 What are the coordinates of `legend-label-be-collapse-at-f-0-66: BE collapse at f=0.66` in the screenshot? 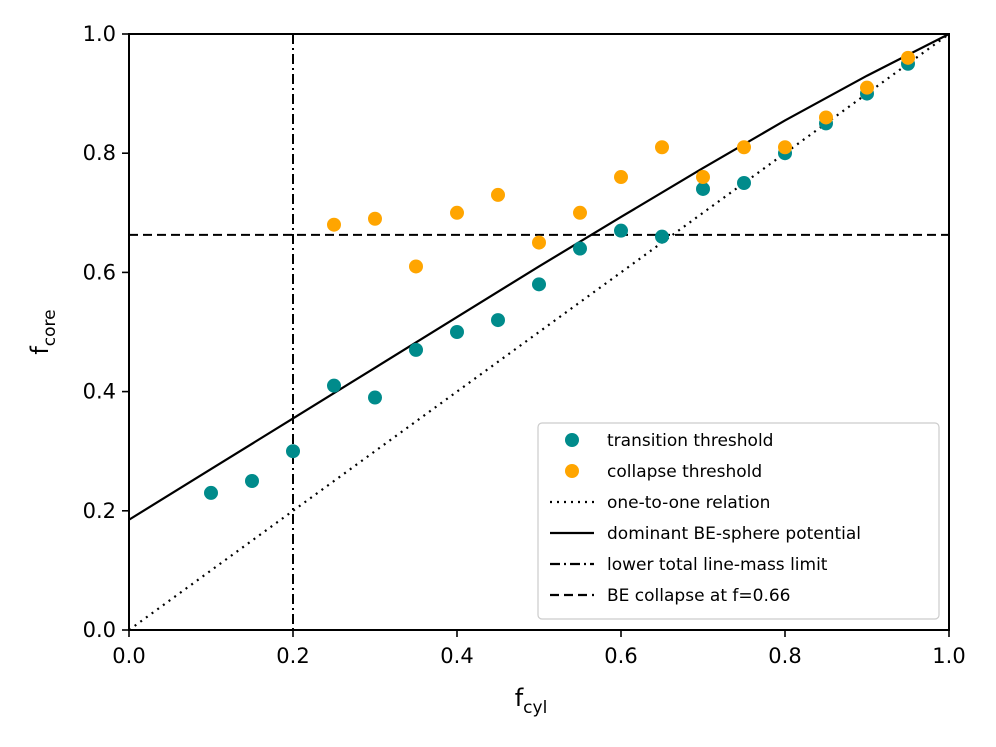 It's located at (699, 596).